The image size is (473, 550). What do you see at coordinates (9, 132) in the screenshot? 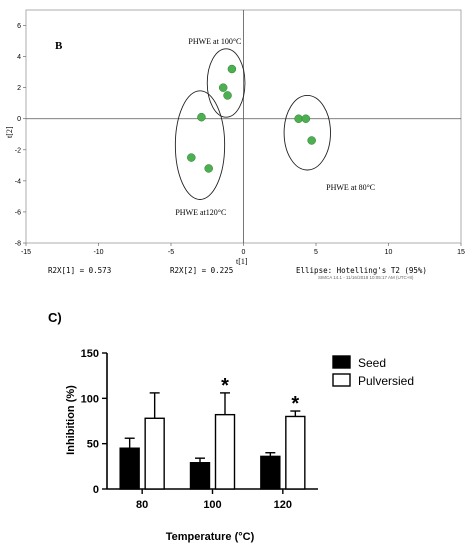
I see `y-axis-label: t[2]` at bounding box center [9, 132].